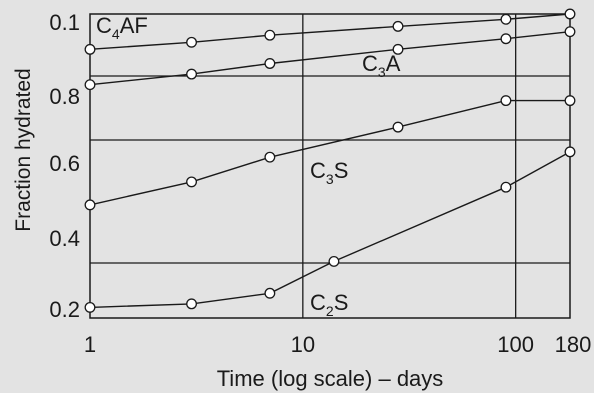 Image resolution: width=594 pixels, height=393 pixels. Describe the element at coordinates (515, 344) in the screenshot. I see `x-tick-label: 100` at that location.